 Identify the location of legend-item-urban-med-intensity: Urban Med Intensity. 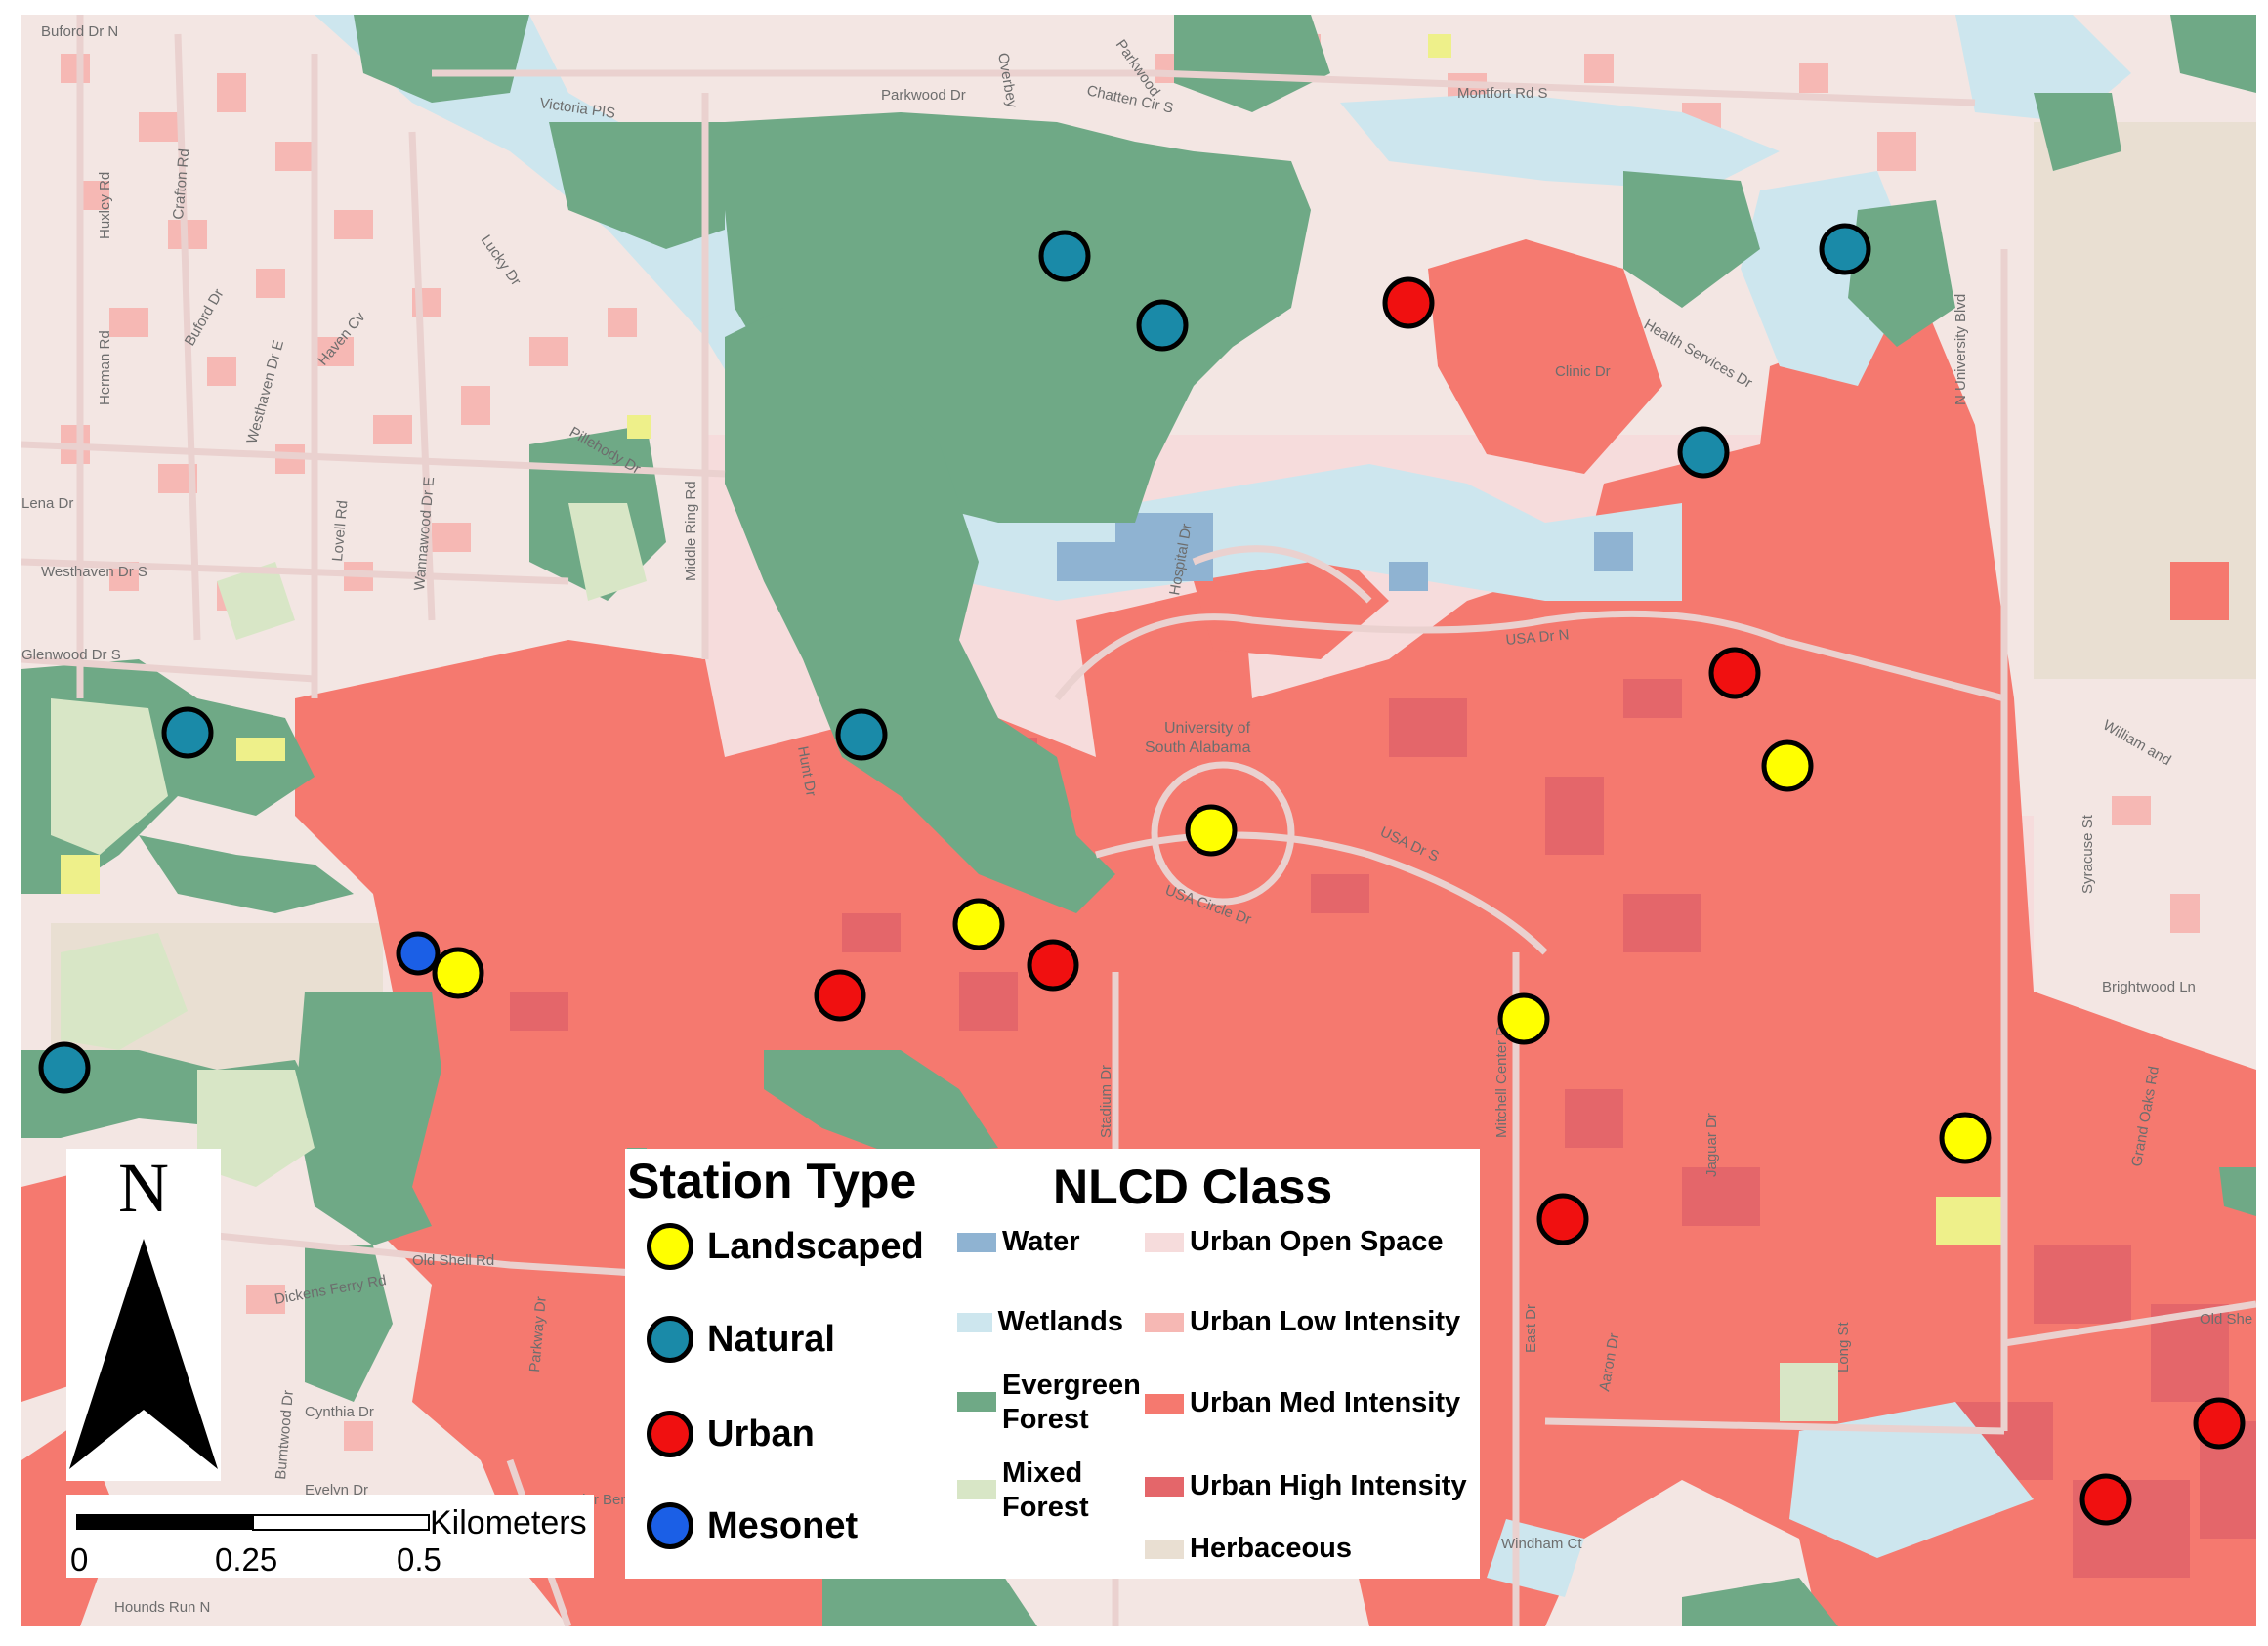
(1302, 1403).